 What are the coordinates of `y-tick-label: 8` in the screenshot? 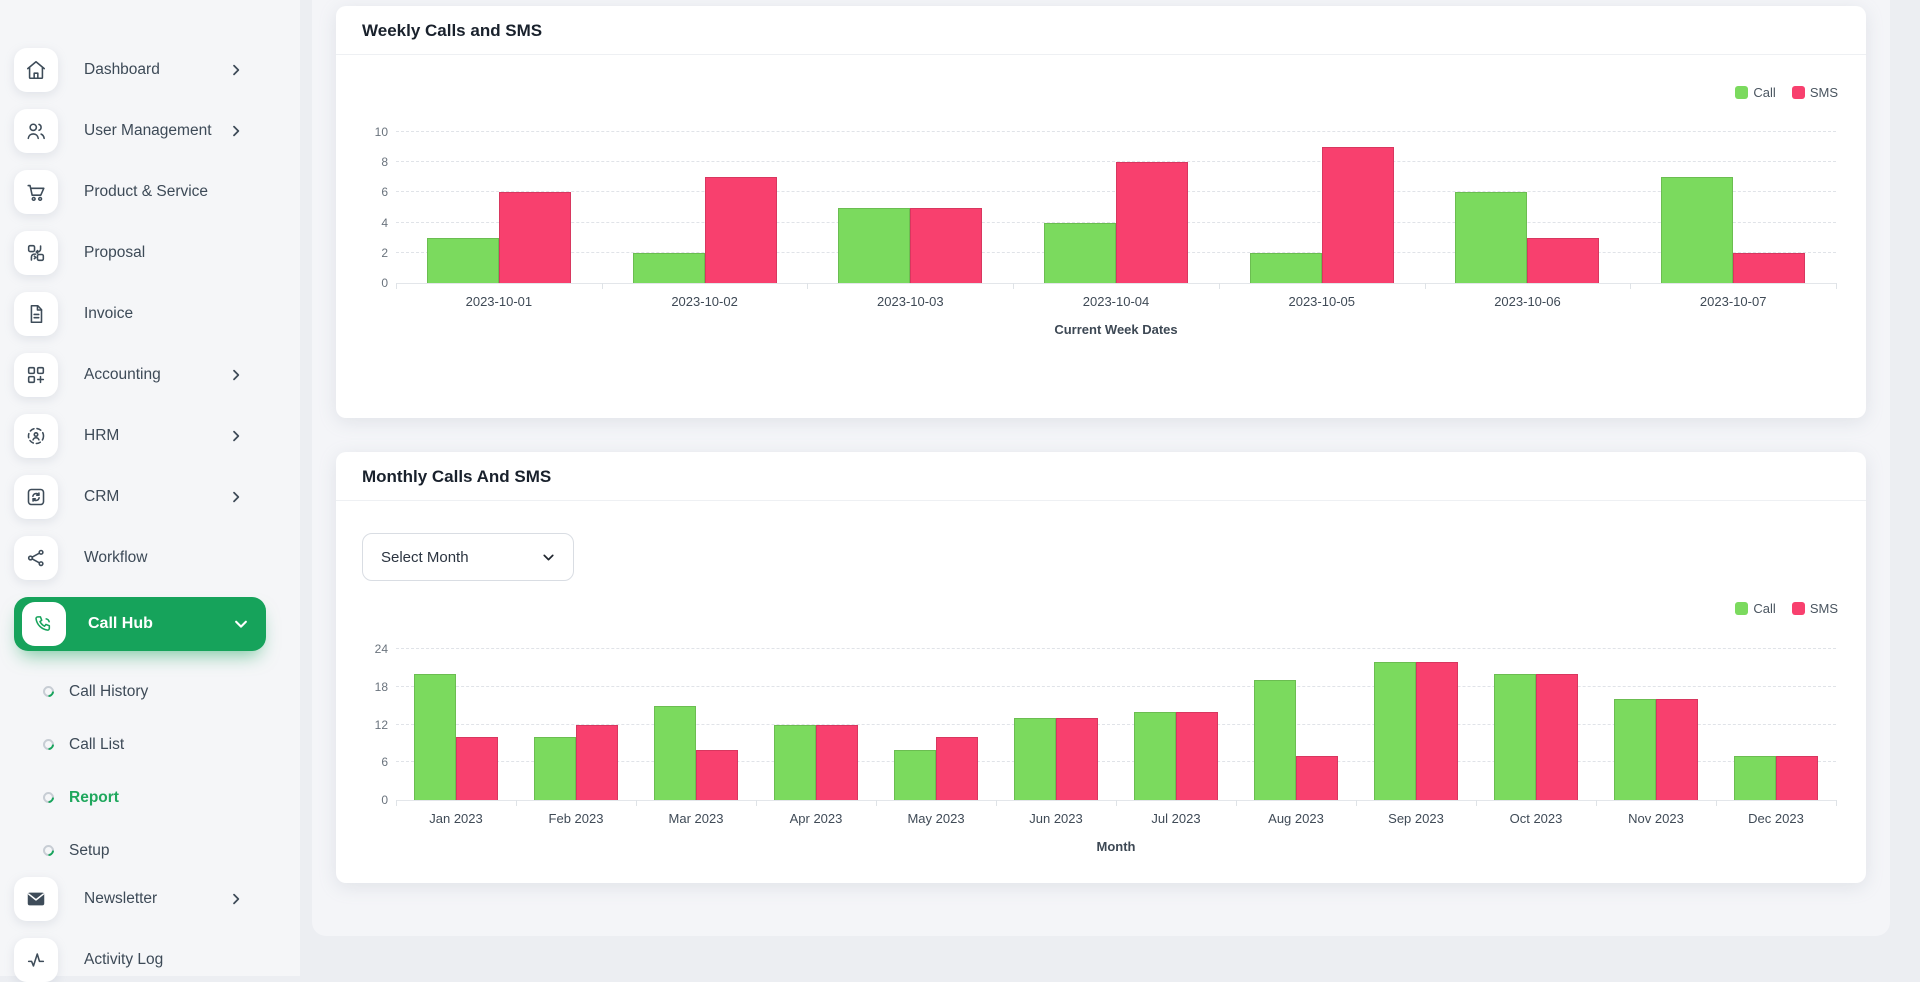 It's located at (372, 162).